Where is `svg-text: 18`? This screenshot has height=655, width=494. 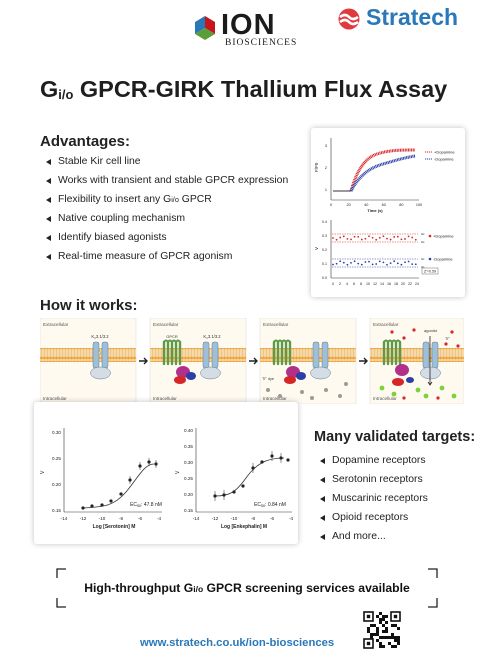 svg-text: 18 is located at coordinates (396, 284).